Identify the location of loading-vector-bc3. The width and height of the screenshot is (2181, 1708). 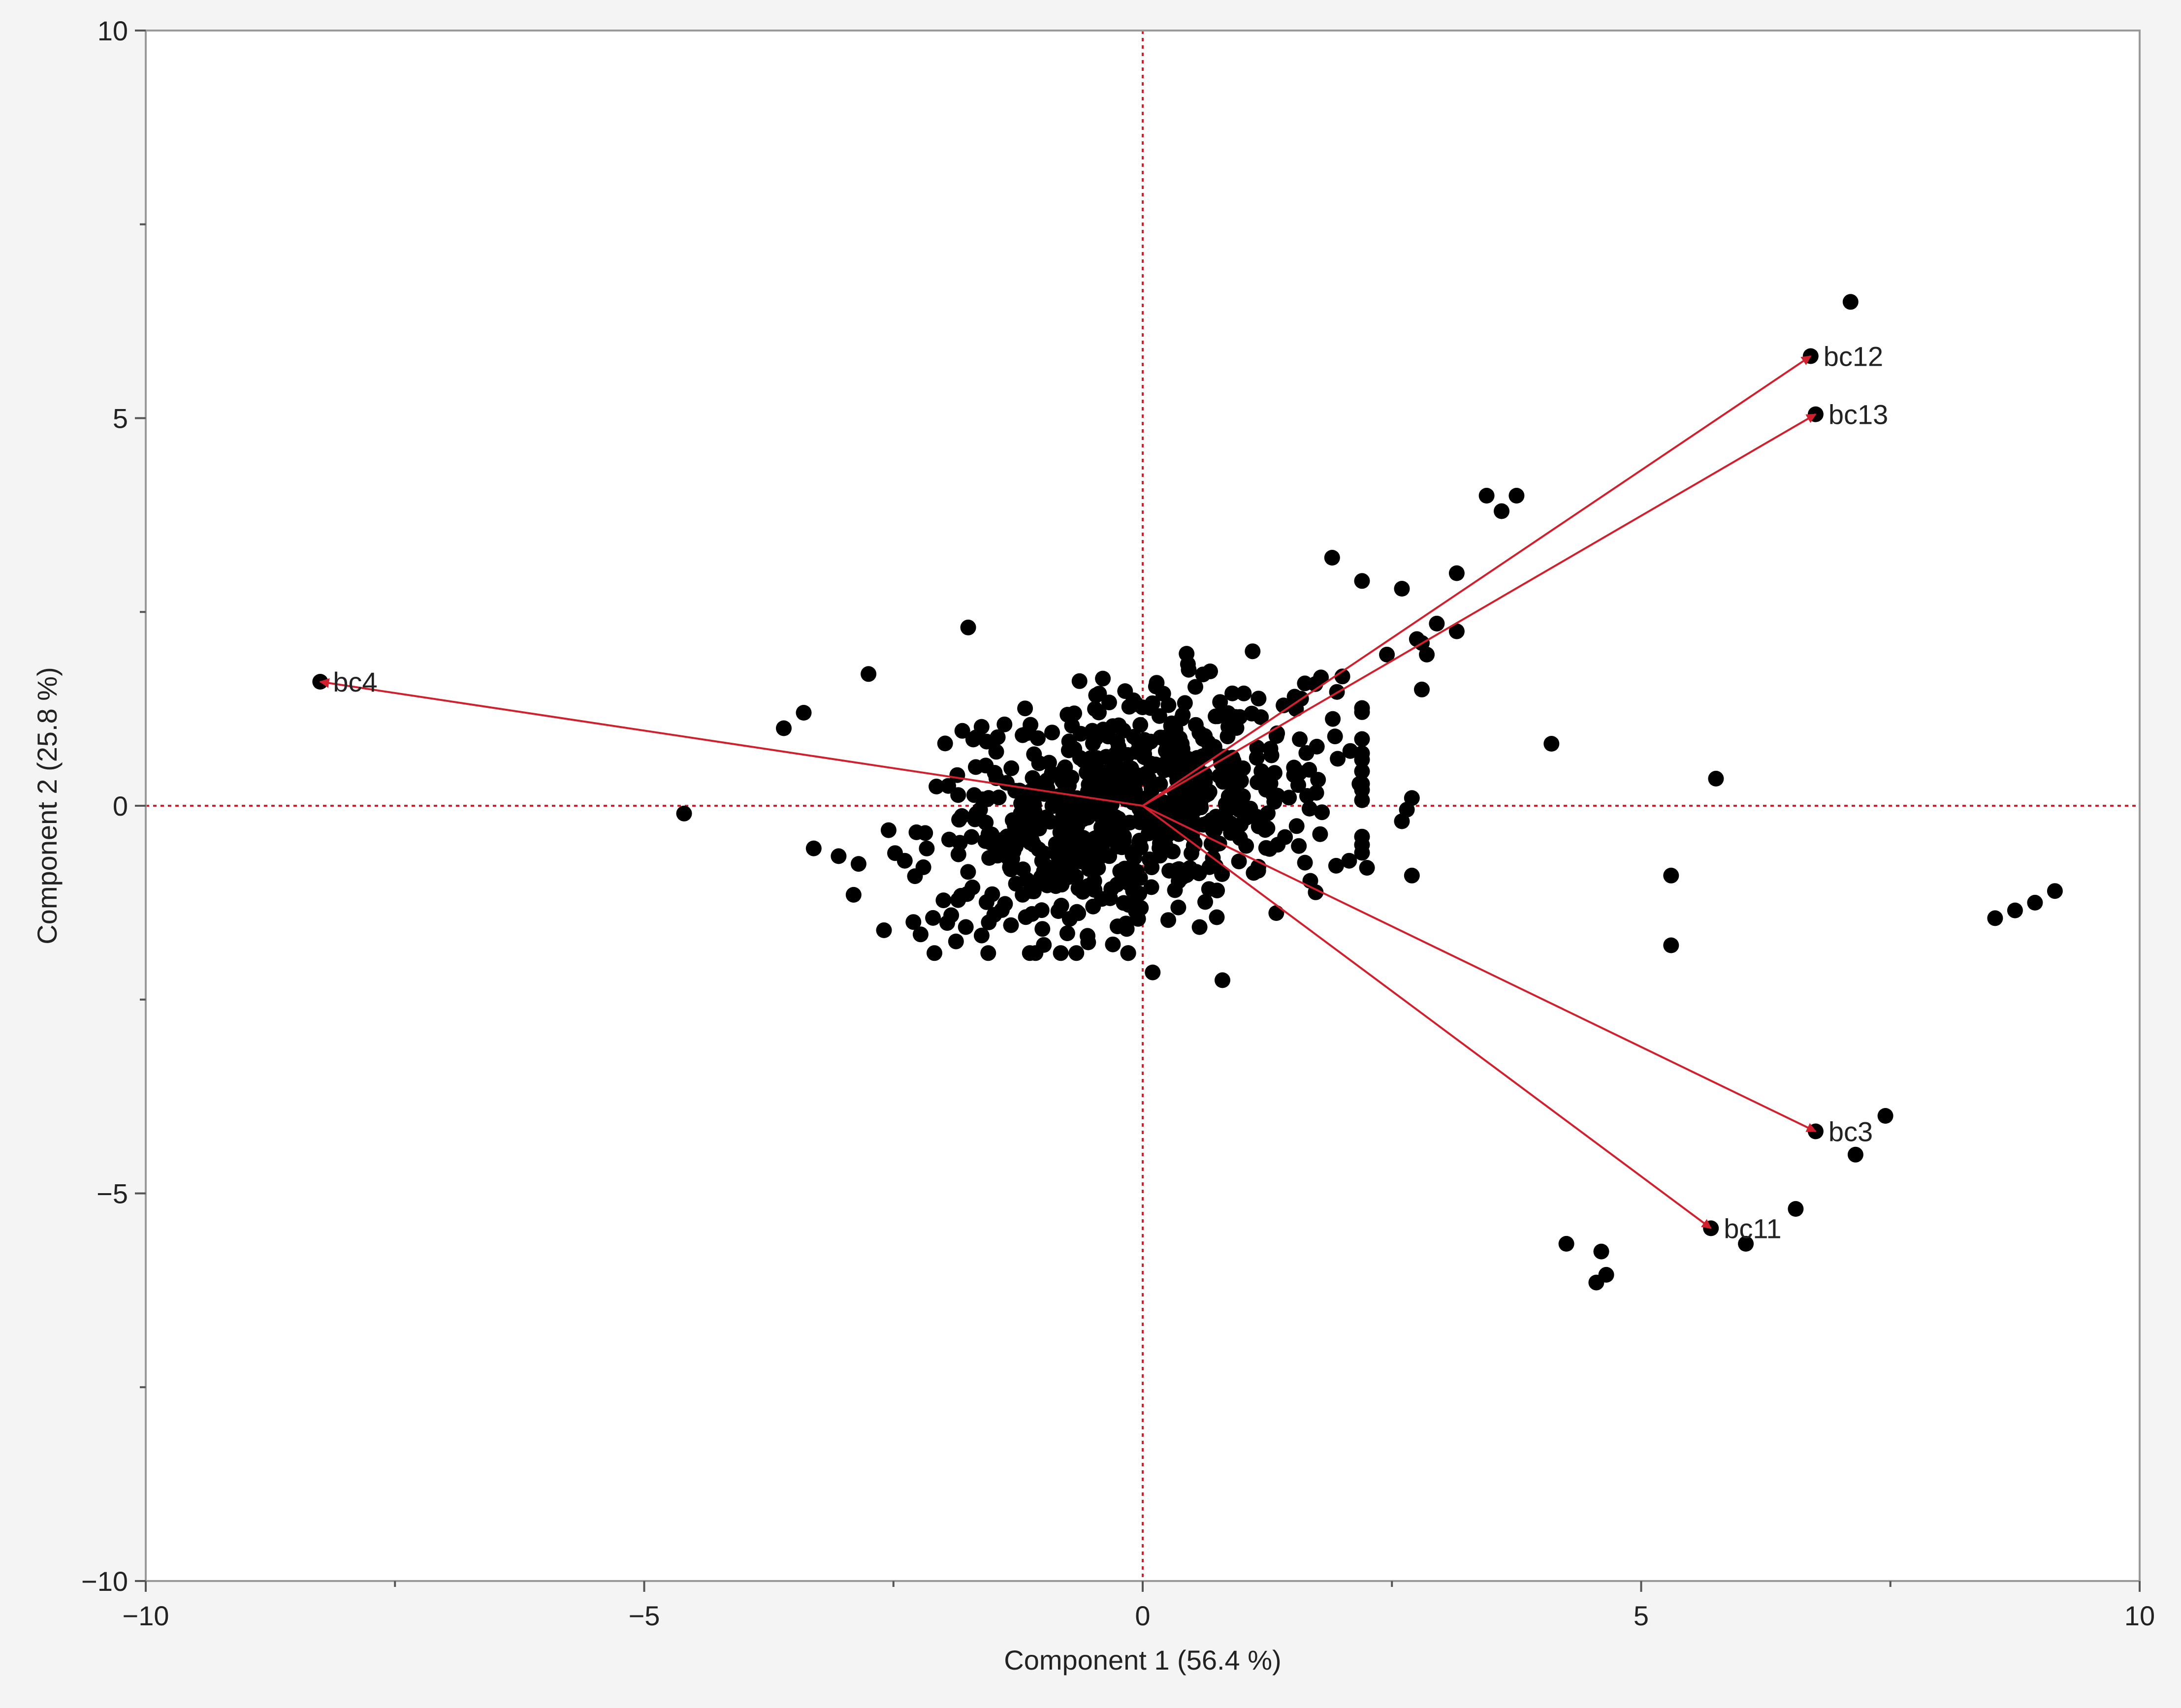
(1479, 969).